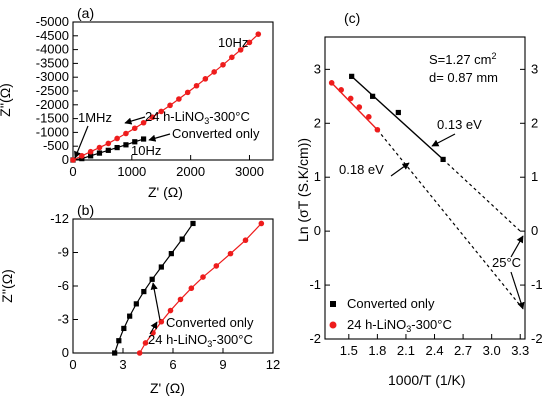 The image size is (550, 402). Describe the element at coordinates (390, 315) in the screenshot. I see `legend: Converted only 24 h-LiNO3-300°C` at that location.